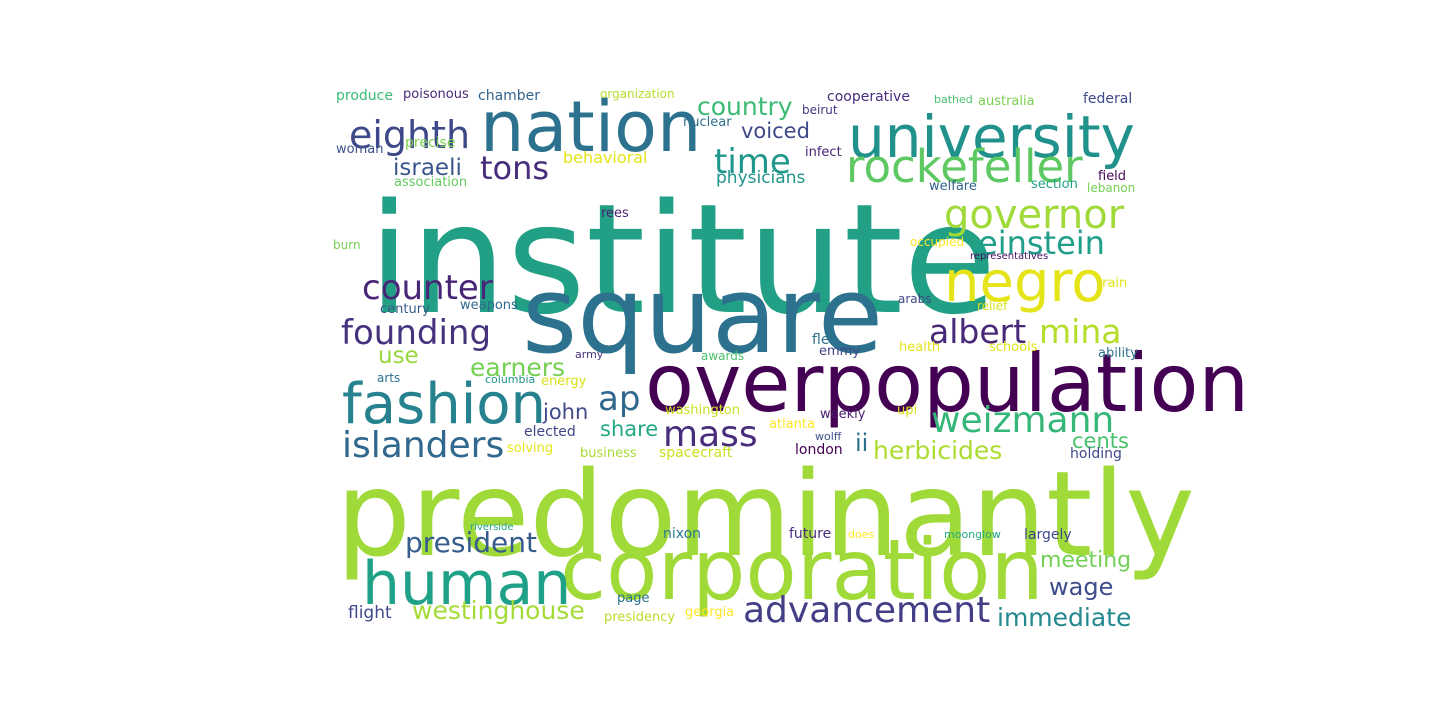 The height and width of the screenshot is (720, 1440). What do you see at coordinates (1041, 242) in the screenshot?
I see `word-einstein: einstein` at bounding box center [1041, 242].